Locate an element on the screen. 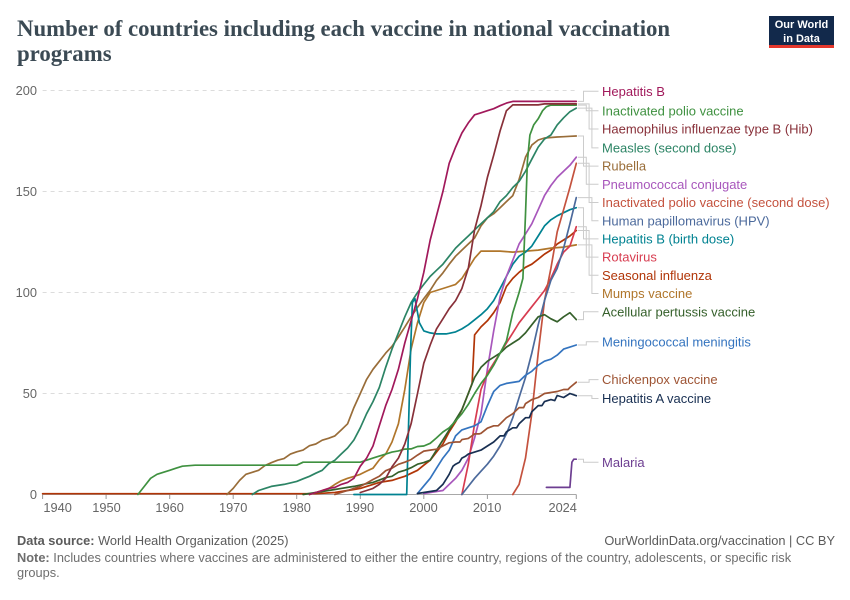  svg-text: Chickenpox vaccine is located at coordinates (660, 379).